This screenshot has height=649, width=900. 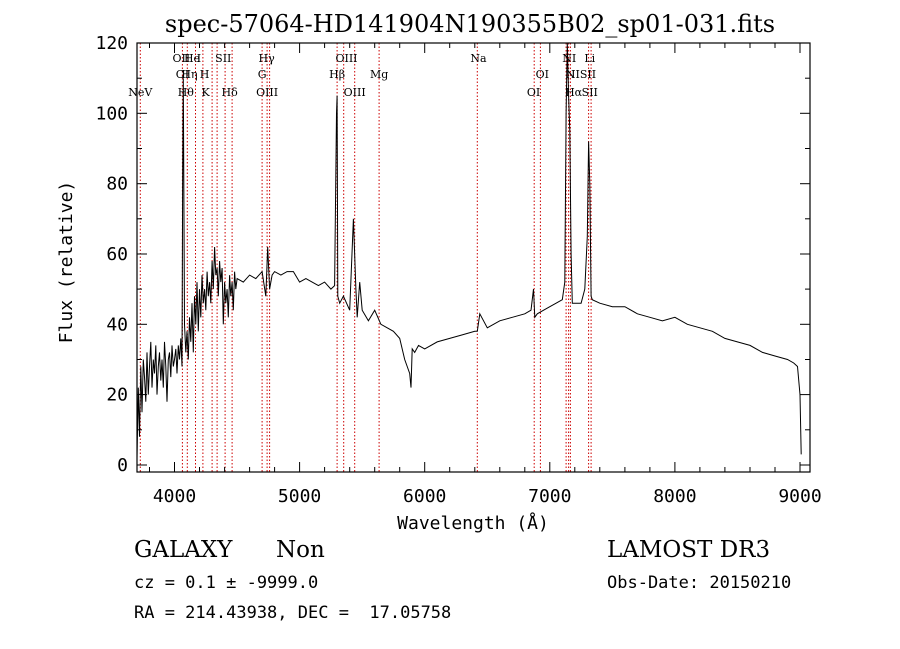 What do you see at coordinates (300, 550) in the screenshot?
I see `object-subclass: Non` at bounding box center [300, 550].